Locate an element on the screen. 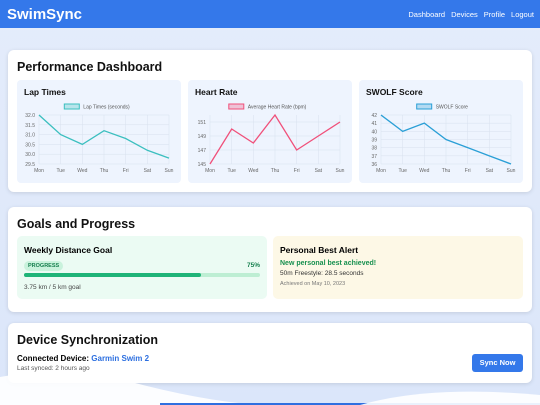  nav-link: Logout is located at coordinates (522, 14).